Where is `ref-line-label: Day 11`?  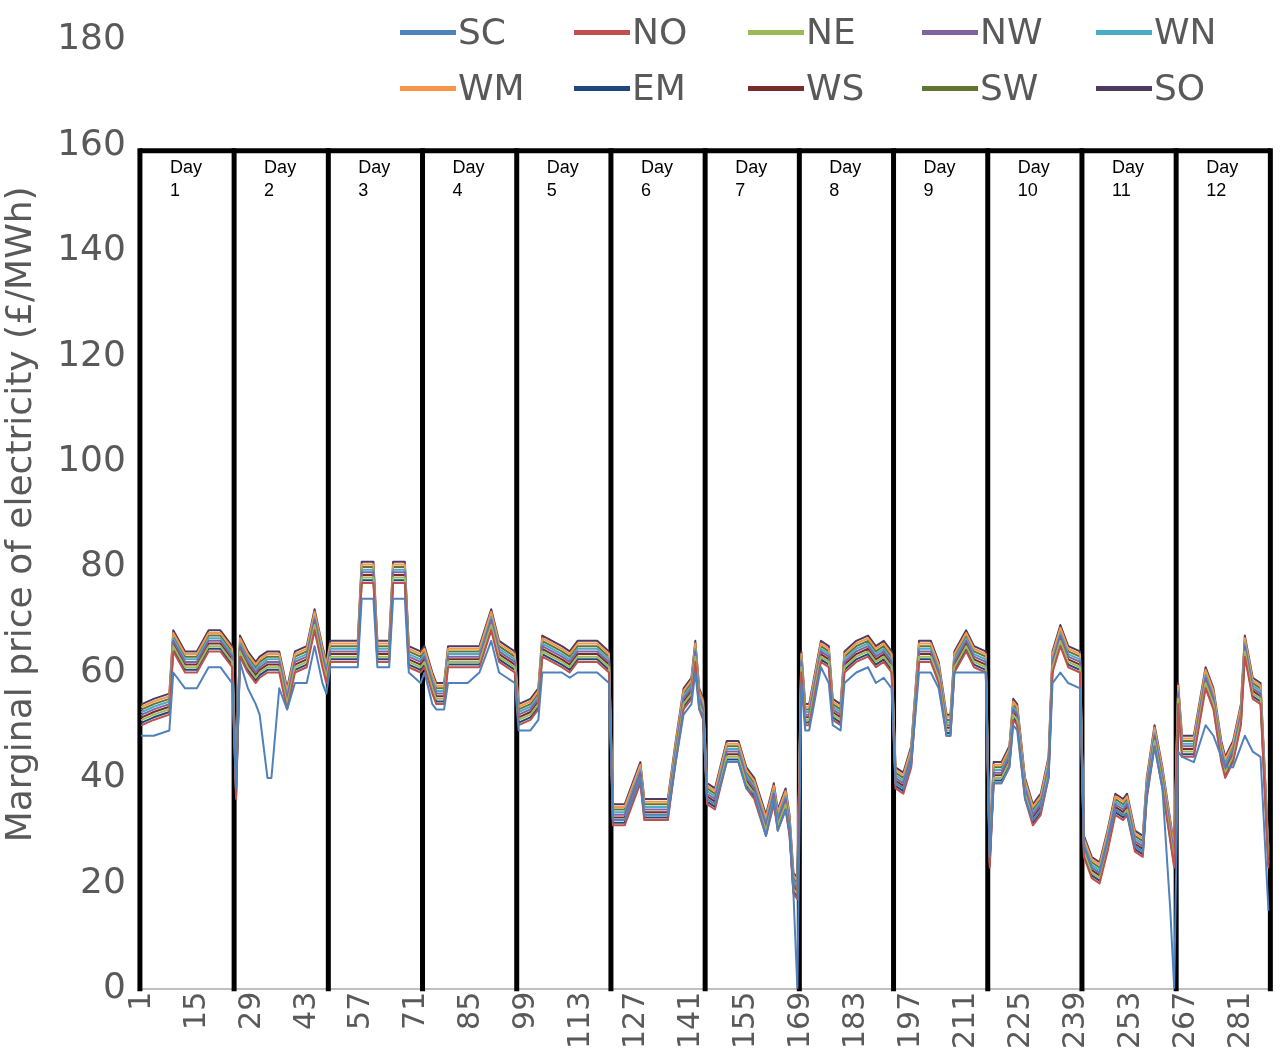
ref-line-label: Day 11 is located at coordinates (1127, 178).